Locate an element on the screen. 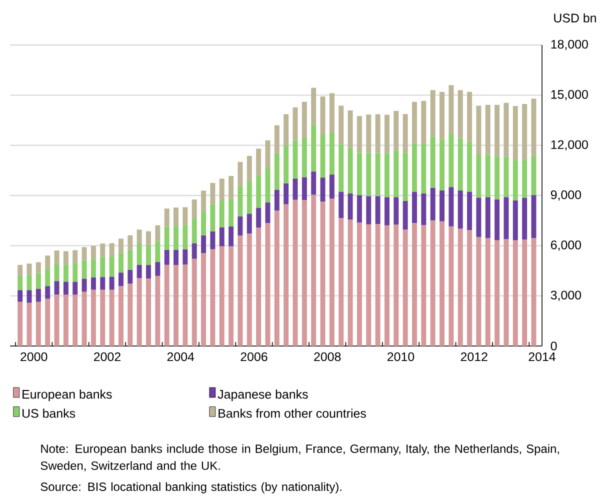  source-note: Source: BIS locational banking statistics (by nationality). is located at coordinates (191, 488).